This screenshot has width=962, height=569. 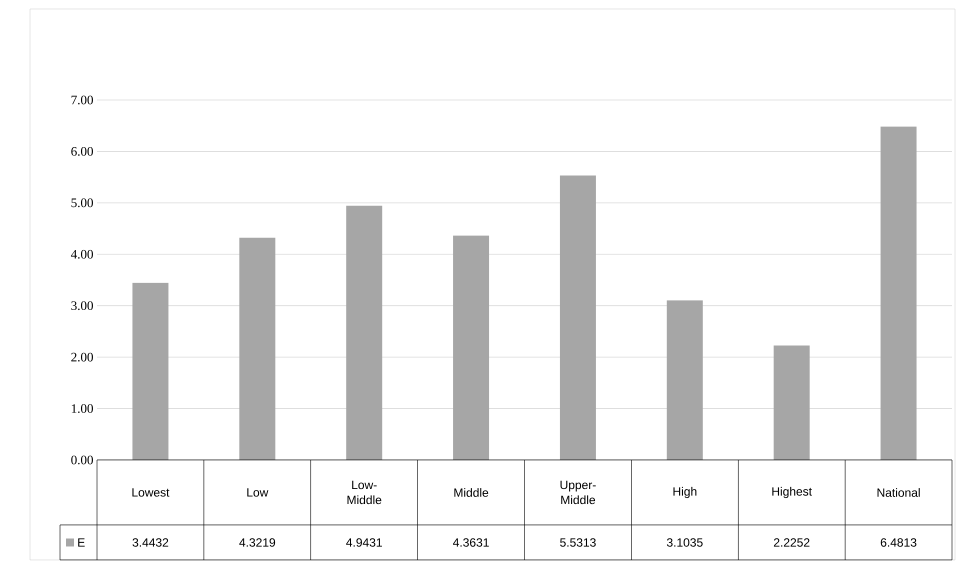 What do you see at coordinates (684, 492) in the screenshot?
I see `x-tick-label: High` at bounding box center [684, 492].